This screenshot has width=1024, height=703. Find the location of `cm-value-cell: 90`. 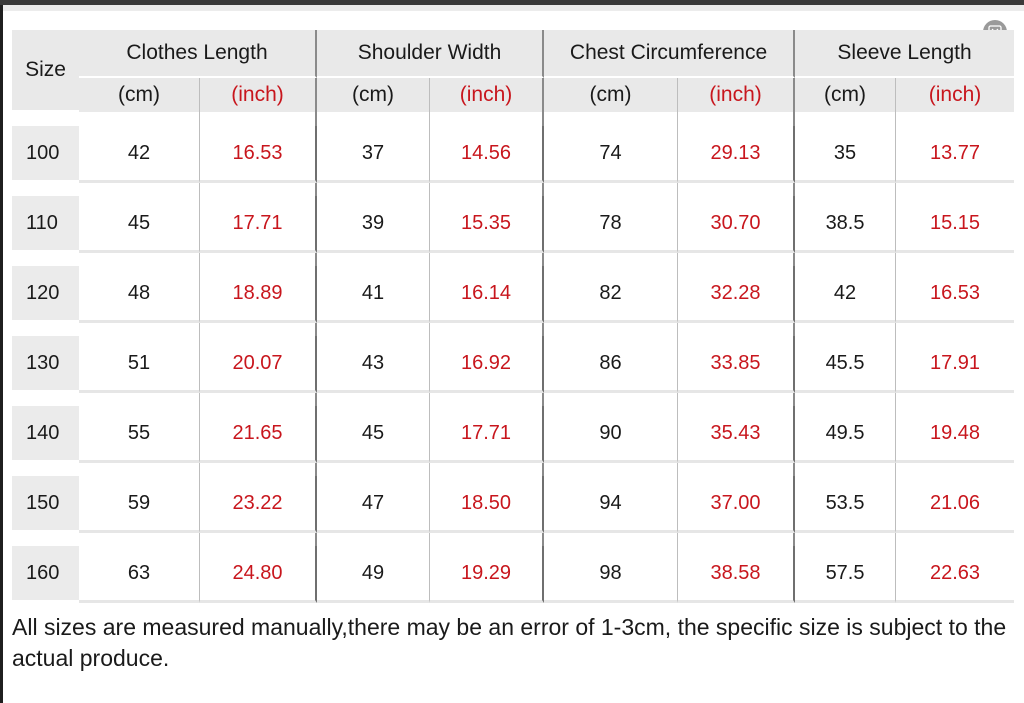

cm-value-cell: 90 is located at coordinates (611, 434).